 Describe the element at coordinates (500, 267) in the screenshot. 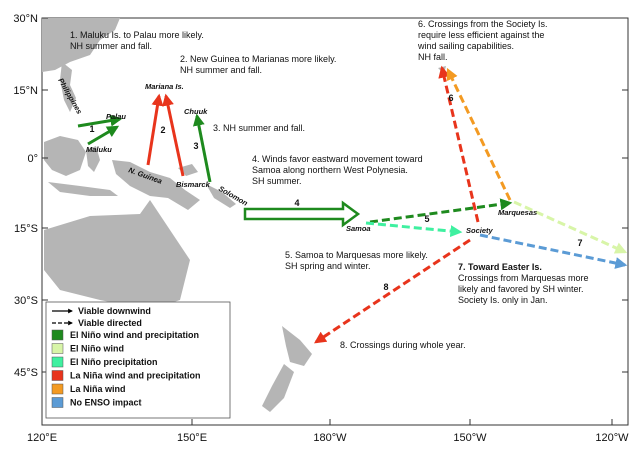

I see `note: 7. Toward Easter Is.` at that location.